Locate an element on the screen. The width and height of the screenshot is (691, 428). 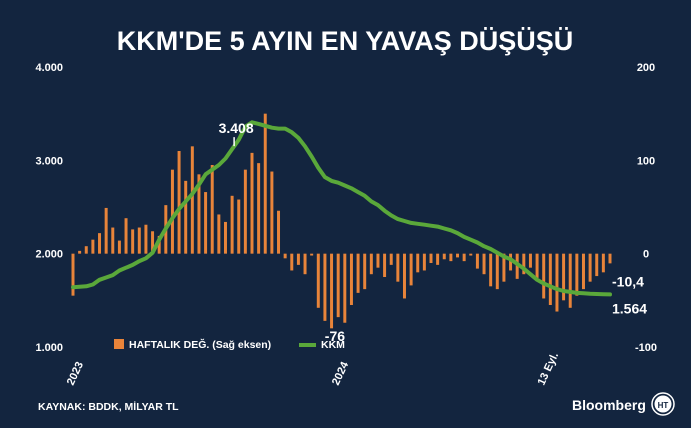
last-kkm-label: 1.564 is located at coordinates (629, 308).